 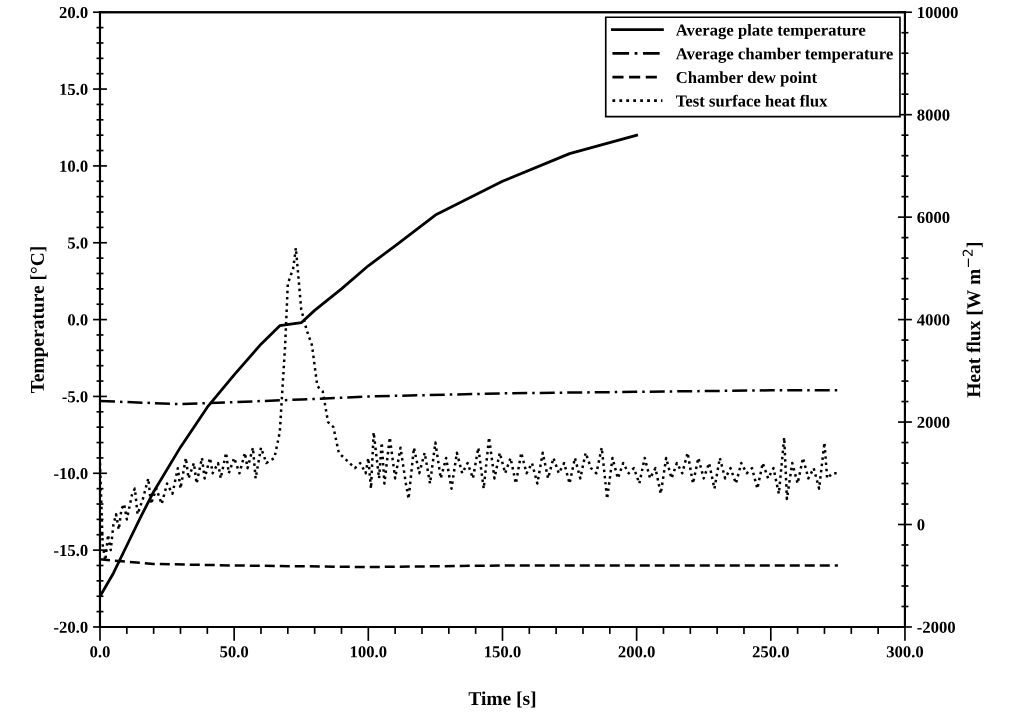 What do you see at coordinates (933, 422) in the screenshot?
I see `y2-tick-label: 2000` at bounding box center [933, 422].